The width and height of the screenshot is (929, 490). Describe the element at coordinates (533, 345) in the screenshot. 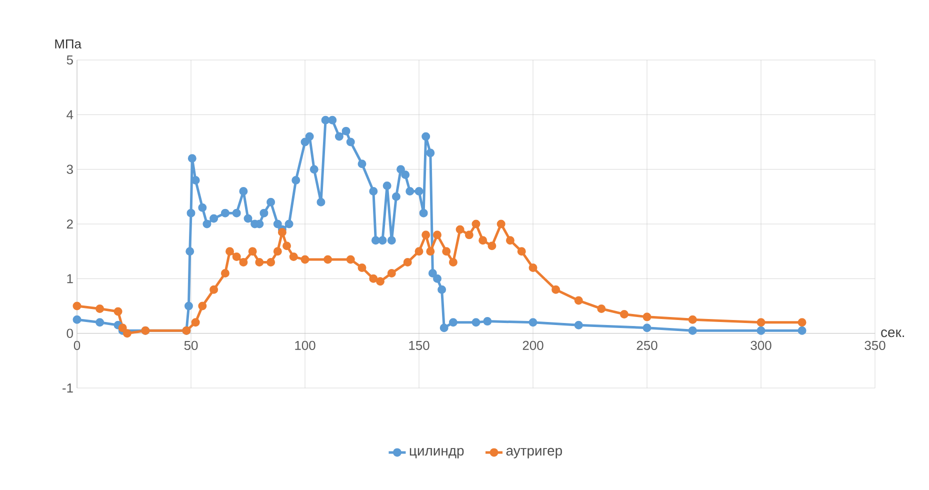

I see `x-tick-label: 200` at that location.